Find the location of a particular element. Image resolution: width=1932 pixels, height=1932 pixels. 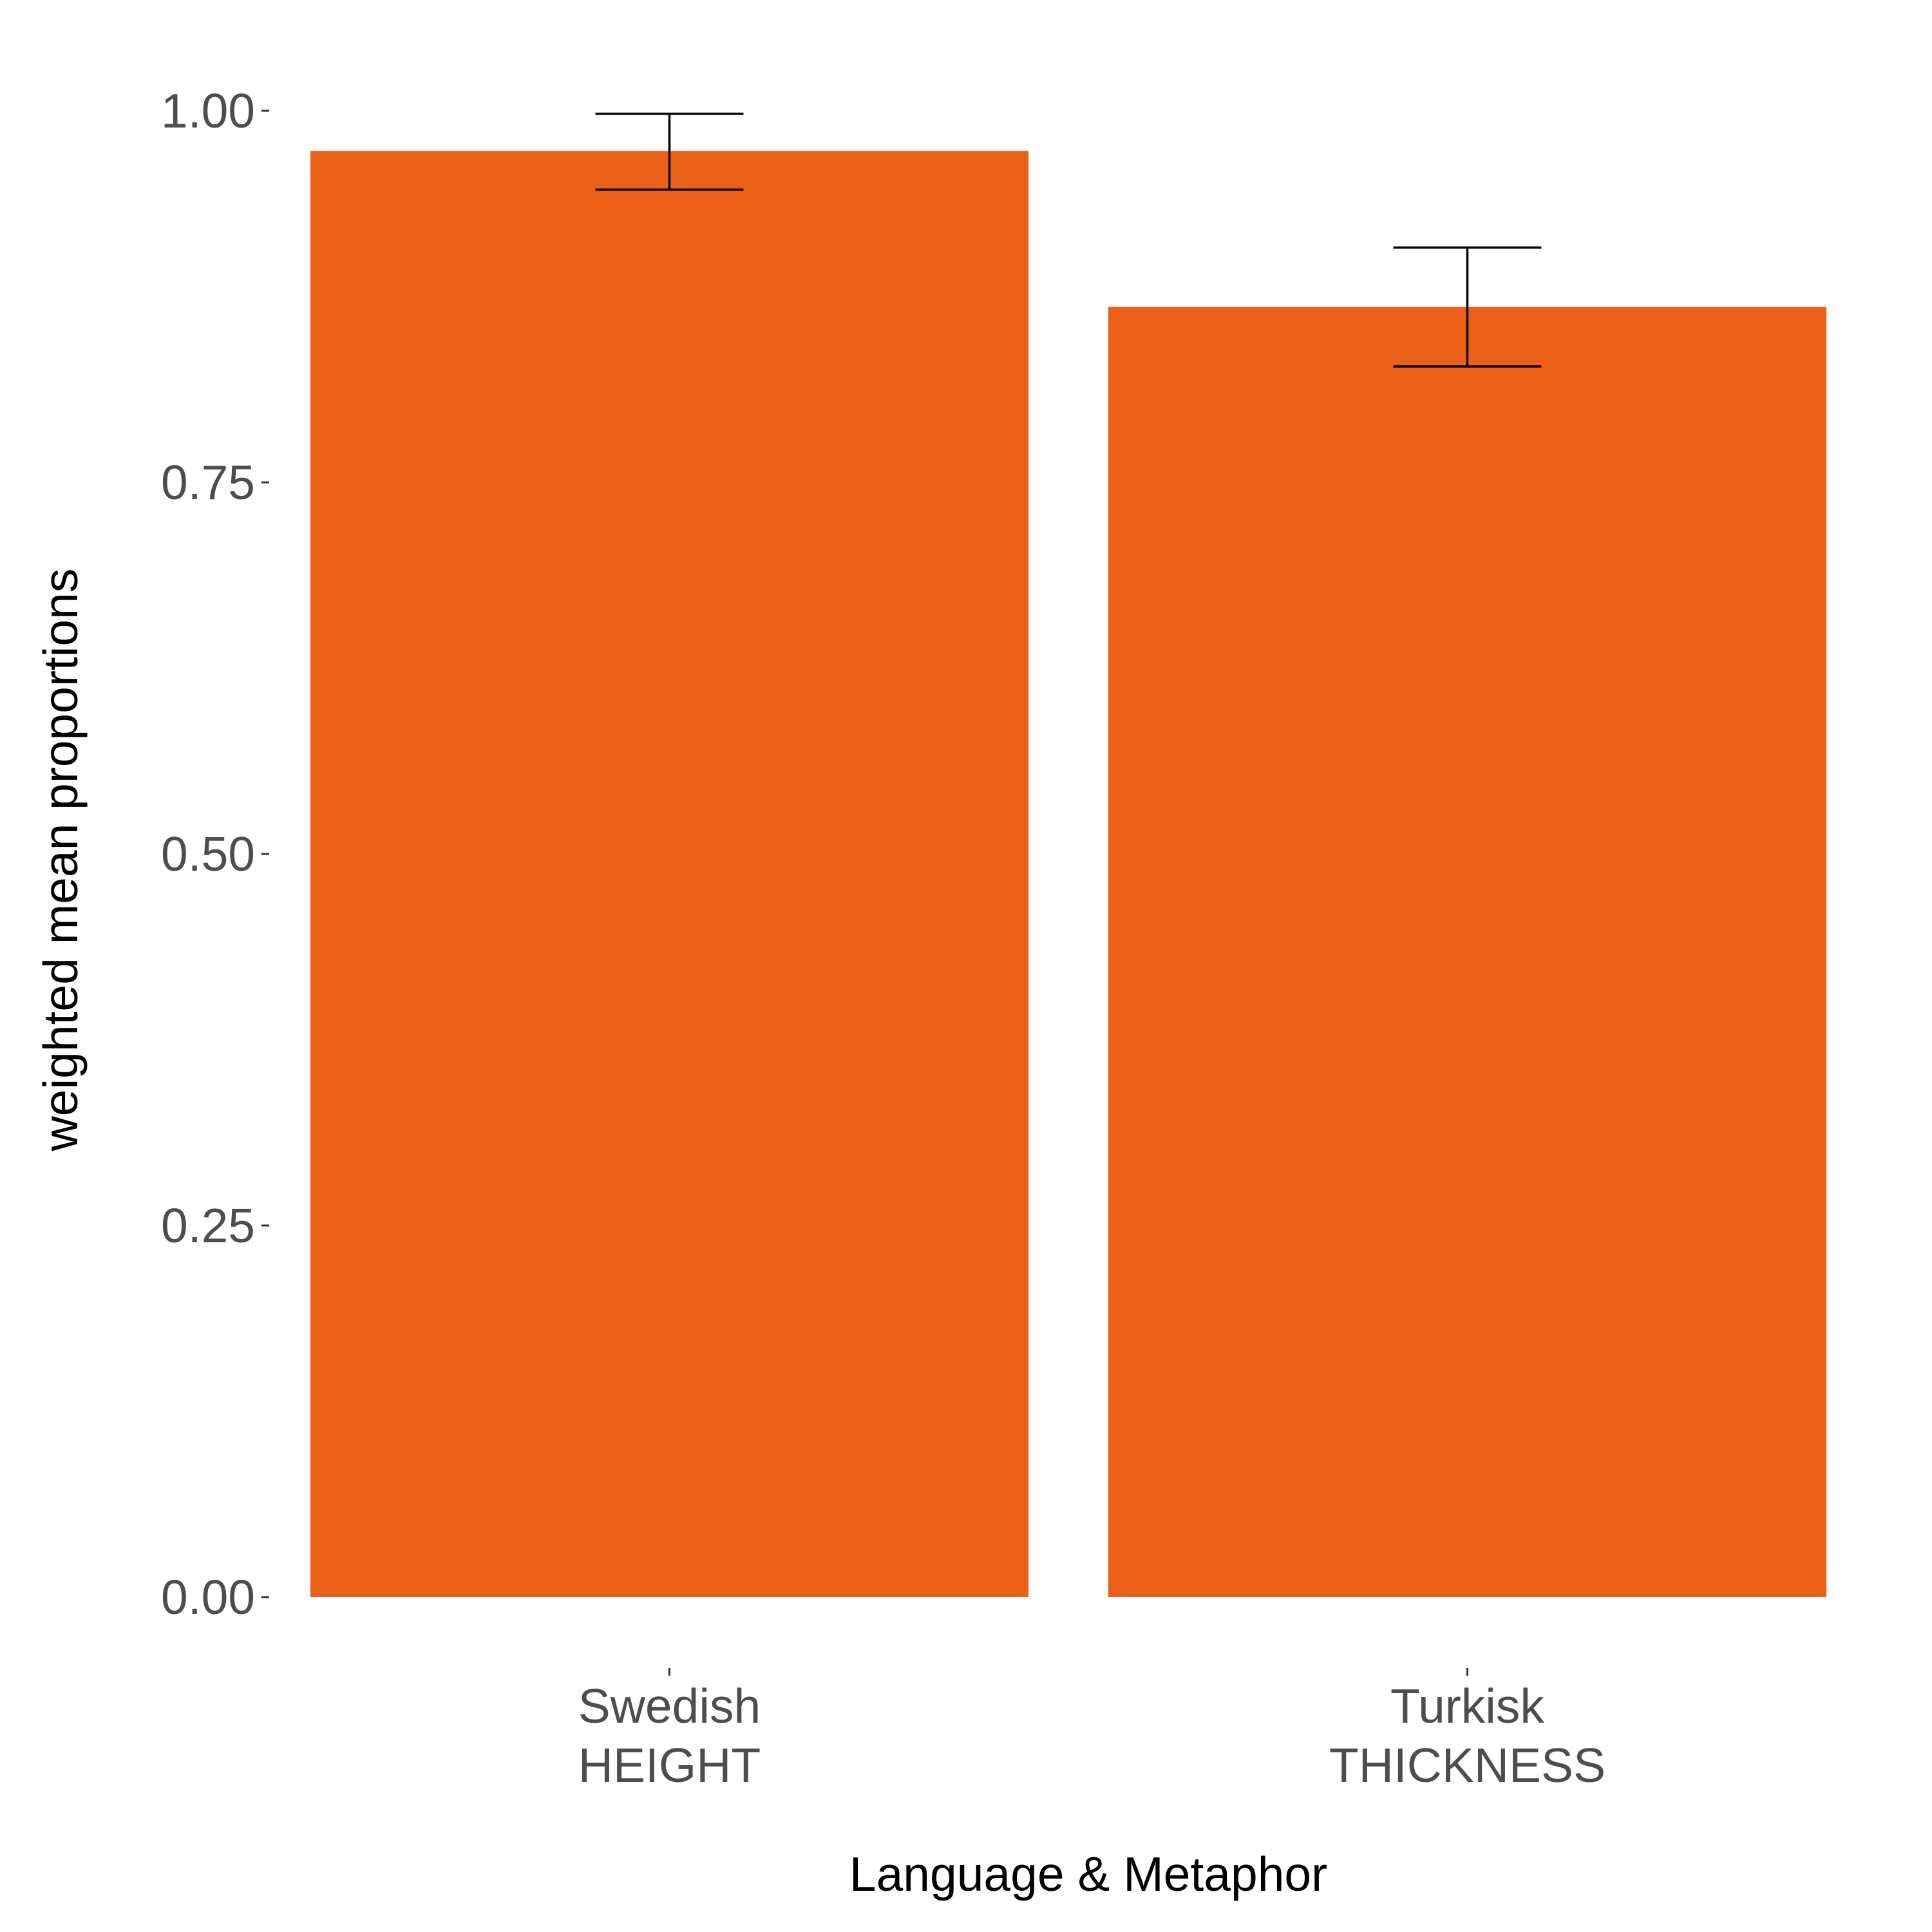

y-axis-title: weighted mean proportions is located at coordinates (60, 860).